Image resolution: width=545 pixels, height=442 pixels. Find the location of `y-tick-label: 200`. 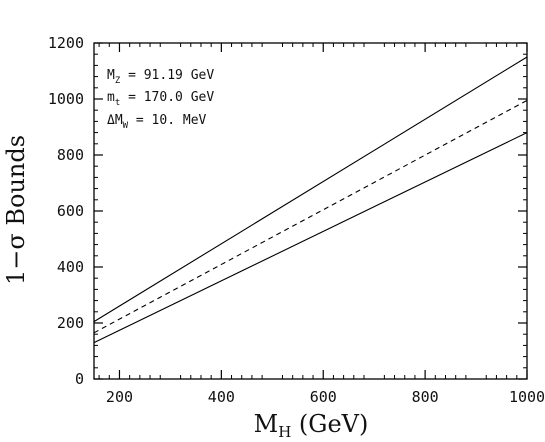

y-tick-label: 200 is located at coordinates (70, 323).